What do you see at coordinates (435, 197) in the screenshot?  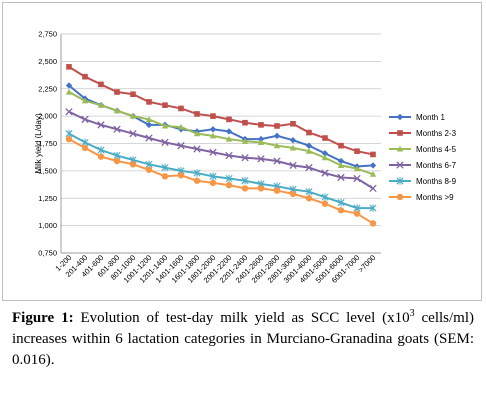 I see `legend-label: Months >9` at bounding box center [435, 197].